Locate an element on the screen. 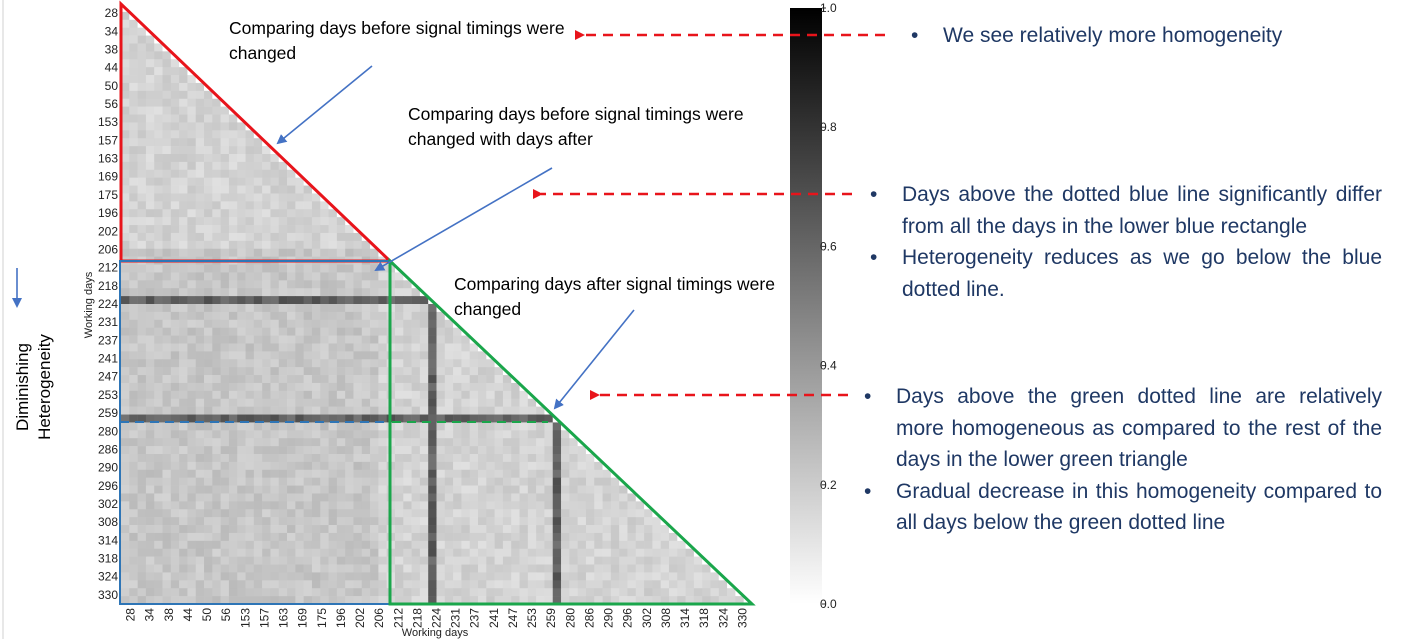  y-tick-label: 302 is located at coordinates (108, 504).